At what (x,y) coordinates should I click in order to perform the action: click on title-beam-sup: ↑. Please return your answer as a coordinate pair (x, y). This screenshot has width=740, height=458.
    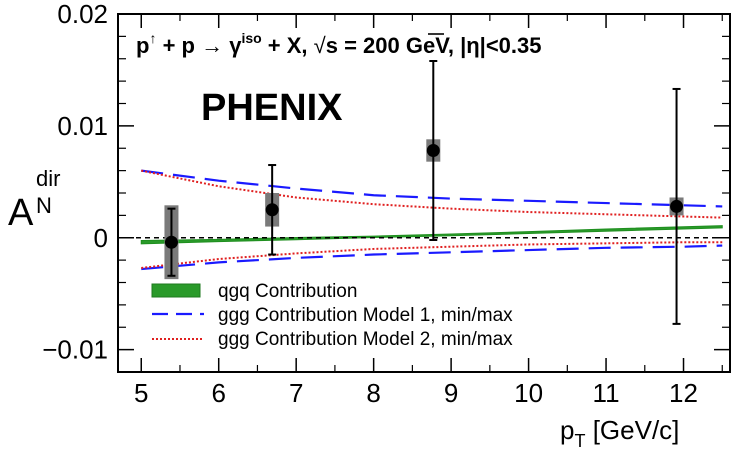
    Looking at the image, I should click on (152, 38).